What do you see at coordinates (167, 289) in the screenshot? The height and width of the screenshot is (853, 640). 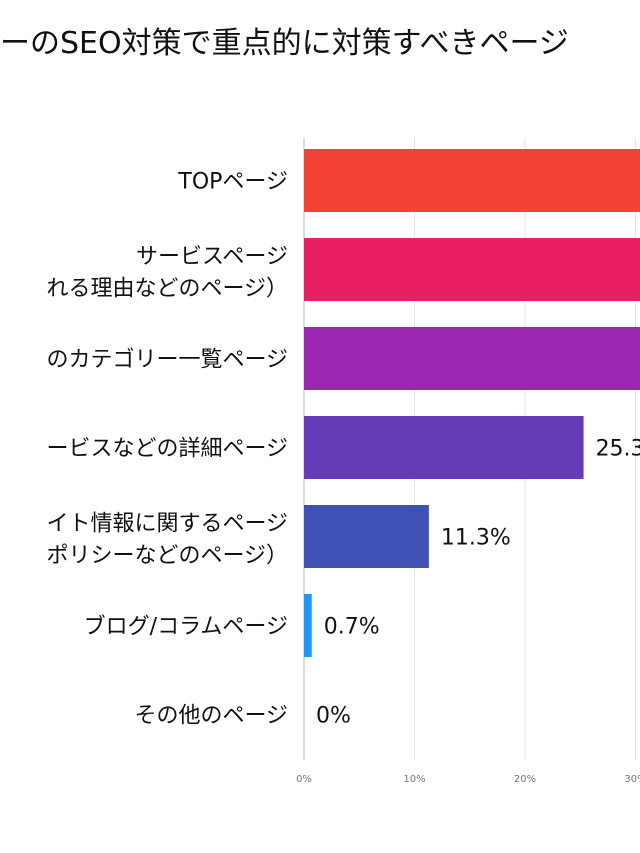 I see `category-label: れる理由などのページ）` at bounding box center [167, 289].